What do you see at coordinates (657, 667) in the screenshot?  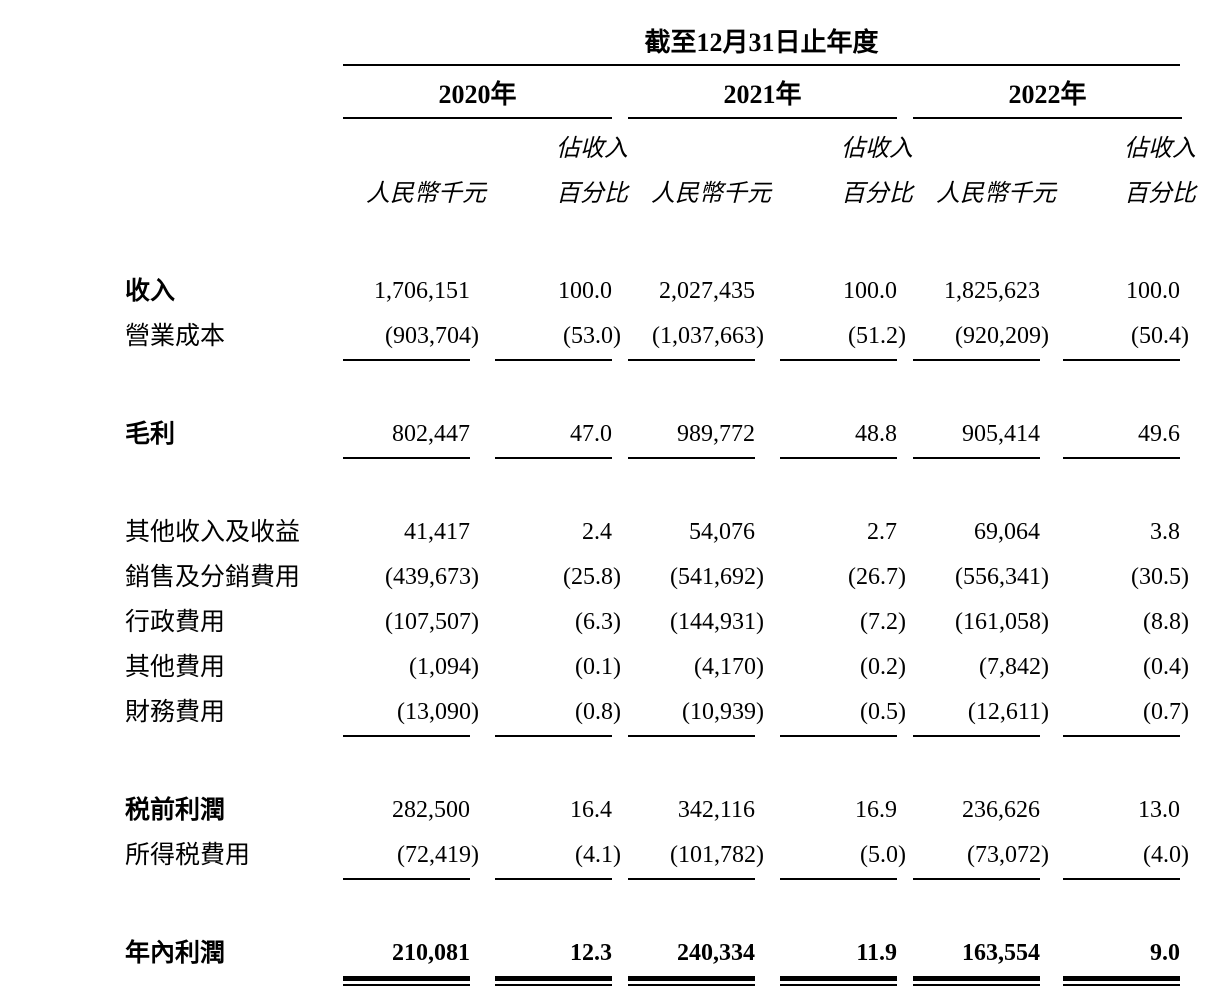 I see `table-row: 其他費用 (1,094) (0.1) (4,170) (0.2) (7,842) (0.4)` at bounding box center [657, 667].